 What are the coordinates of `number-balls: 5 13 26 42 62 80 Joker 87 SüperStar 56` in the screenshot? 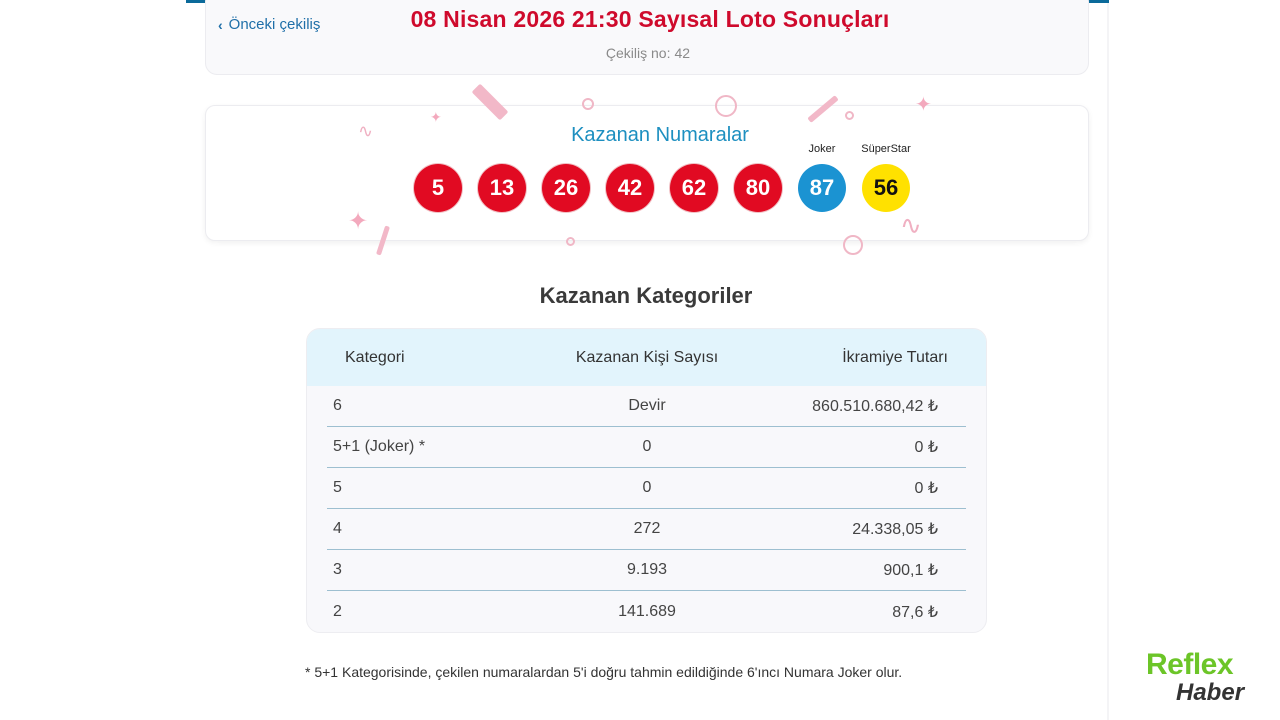 It's located at (662, 177).